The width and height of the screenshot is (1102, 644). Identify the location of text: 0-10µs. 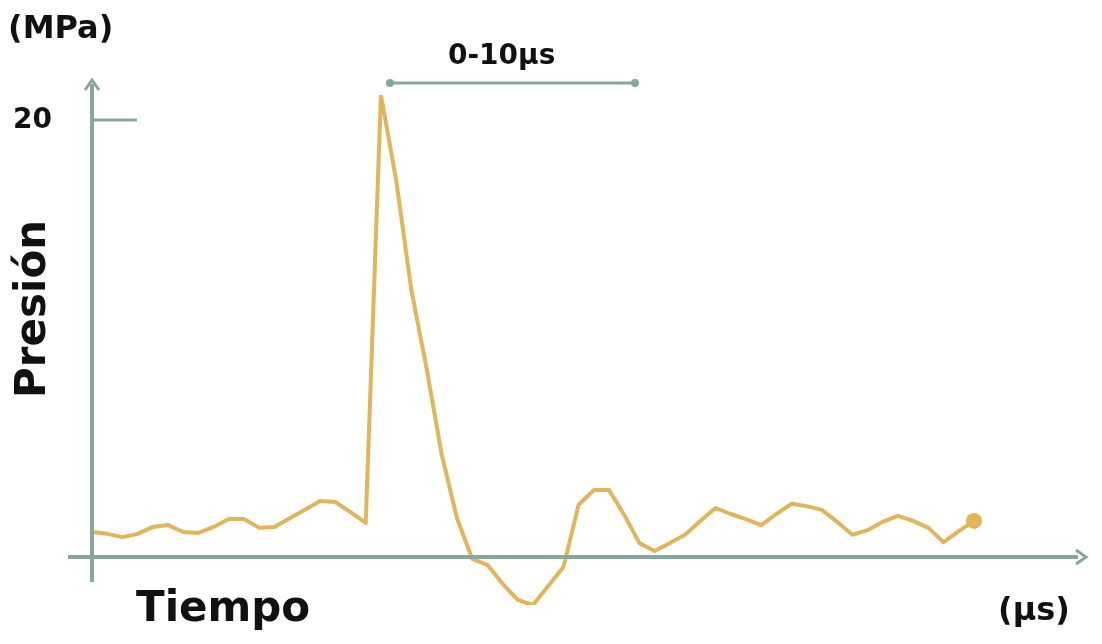
(502, 54).